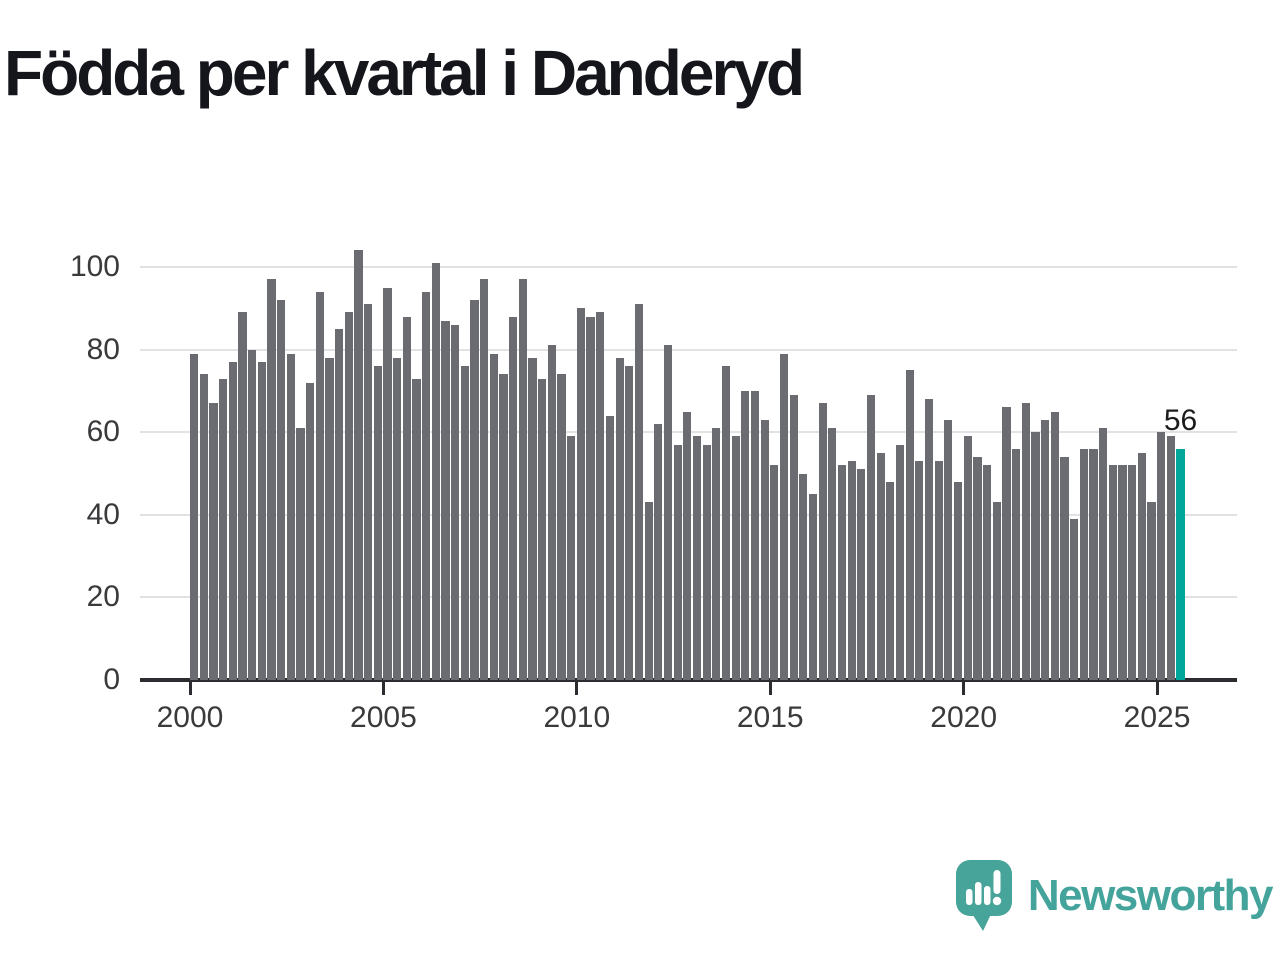 This screenshot has width=1280, height=960. What do you see at coordinates (94, 266) in the screenshot?
I see `y-axis-tick-label: 100` at bounding box center [94, 266].